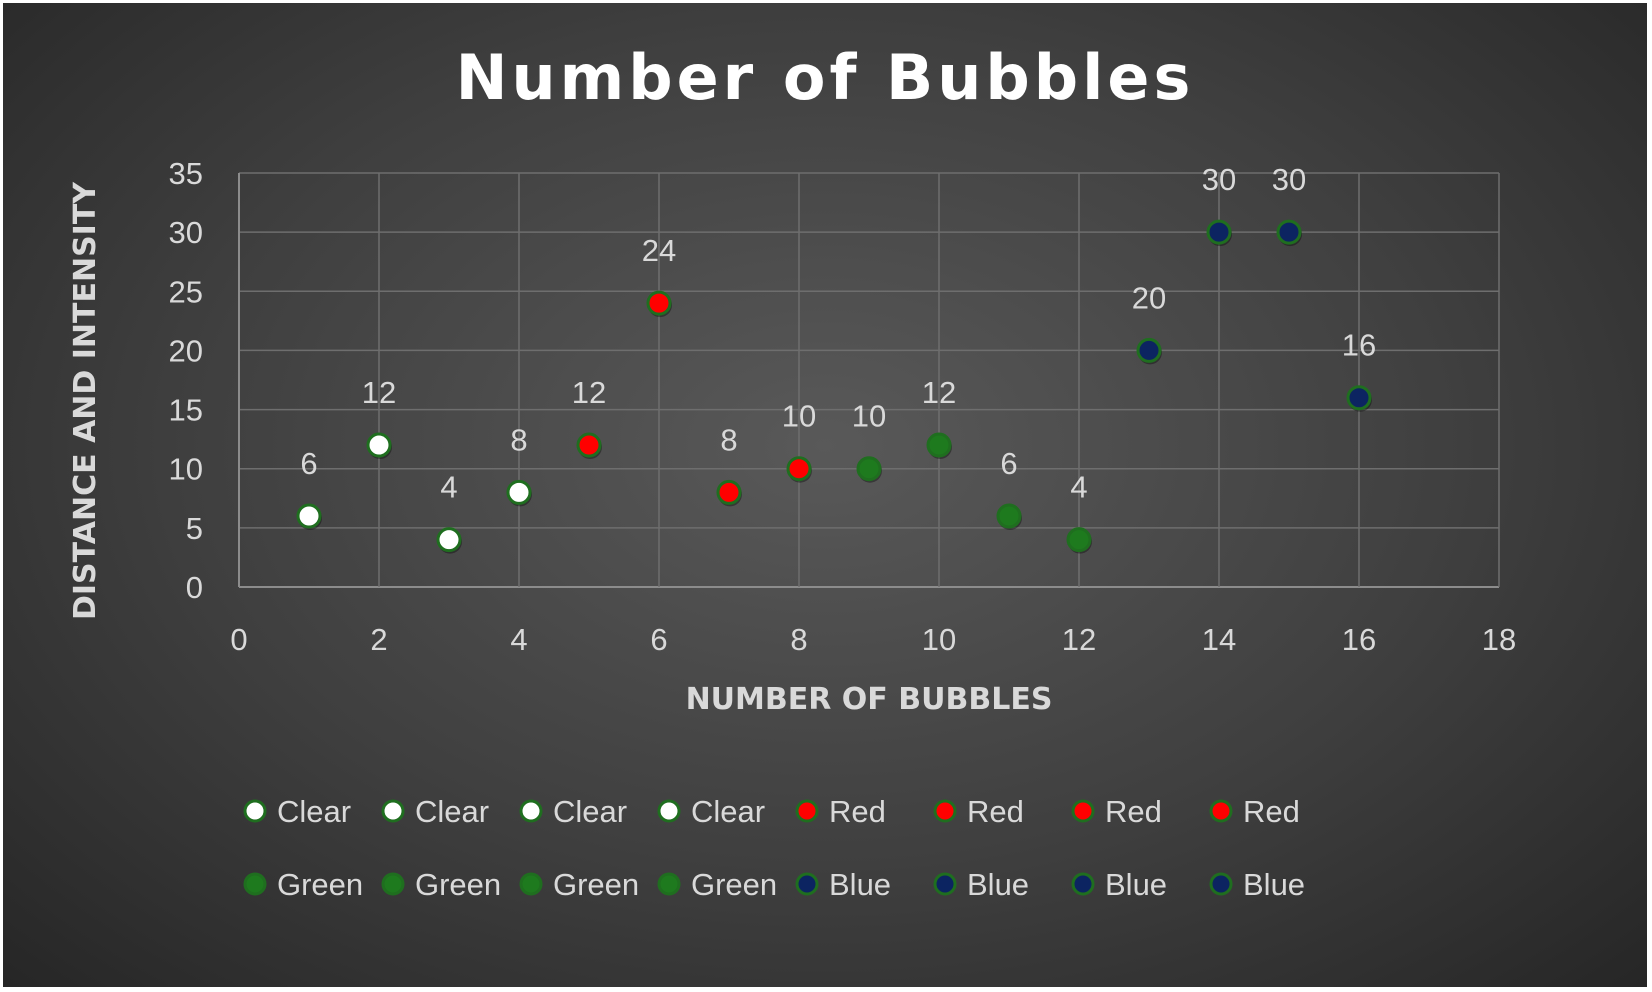 Image resolution: width=1652 pixels, height=992 pixels. I want to click on y-tick-label: 30, so click(186, 232).